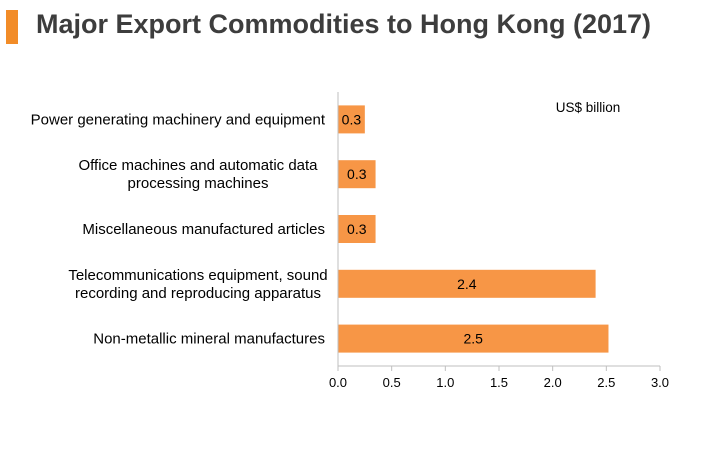 The height and width of the screenshot is (450, 714). Describe the element at coordinates (198, 165) in the screenshot. I see `category-label-line: Office machines and automatic data` at that location.